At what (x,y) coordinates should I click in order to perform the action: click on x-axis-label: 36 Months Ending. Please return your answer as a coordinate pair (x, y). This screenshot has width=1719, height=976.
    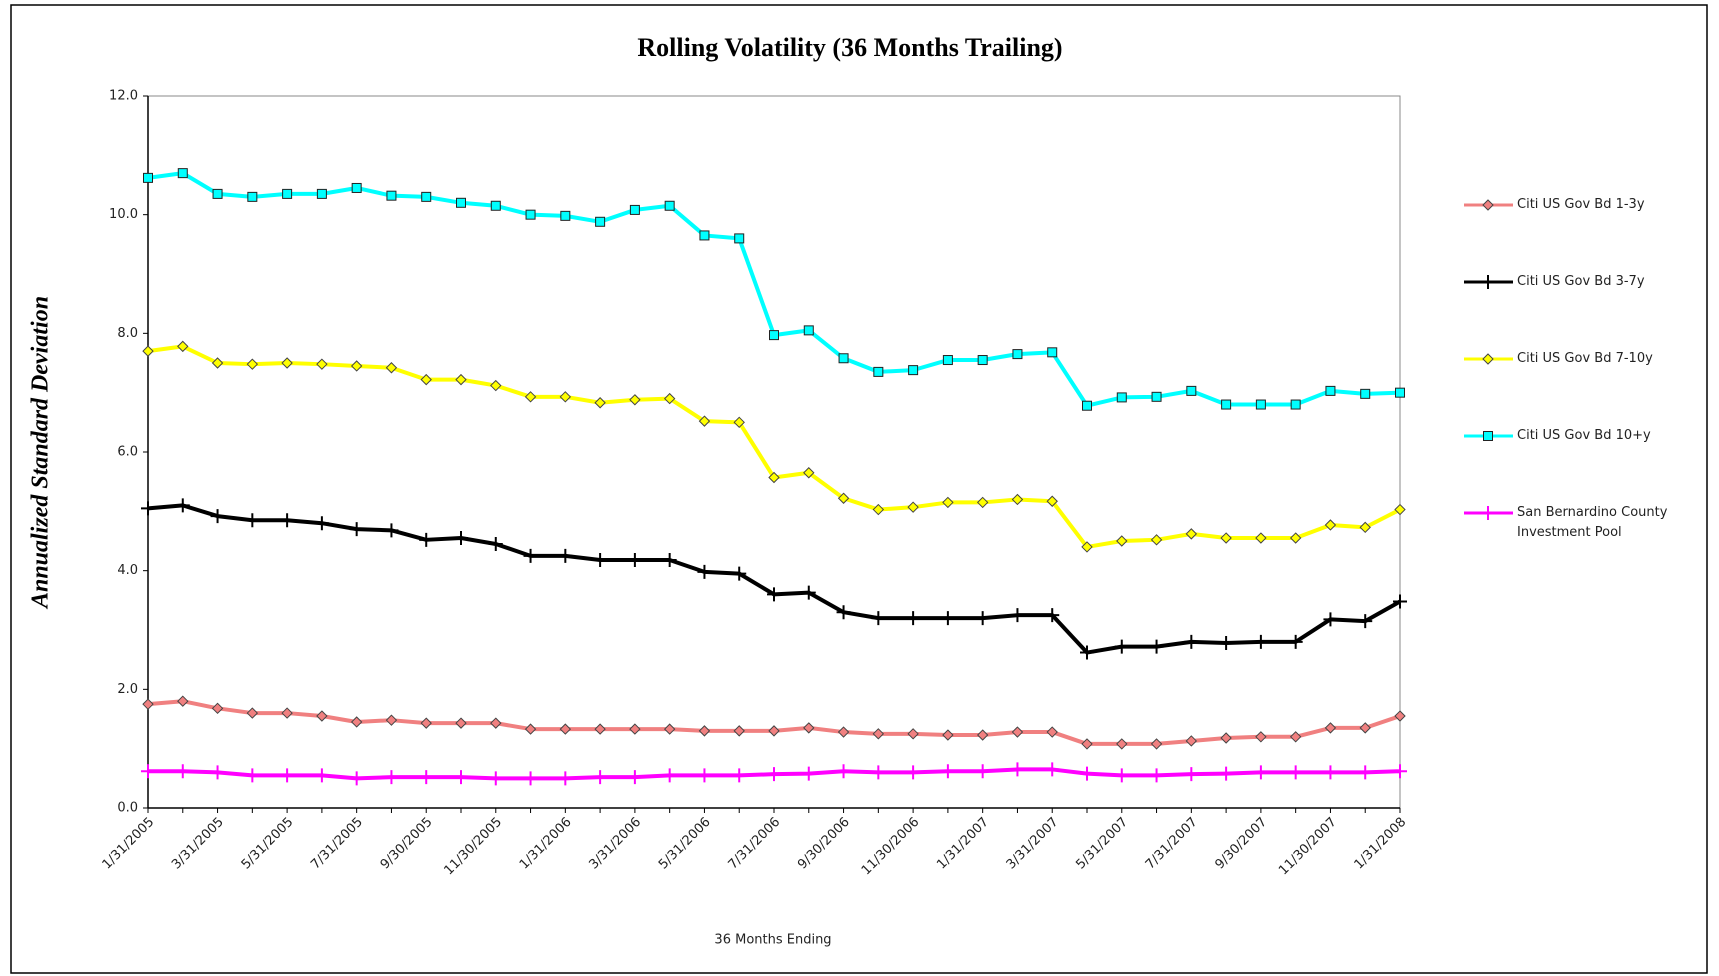
    Looking at the image, I should click on (772, 940).